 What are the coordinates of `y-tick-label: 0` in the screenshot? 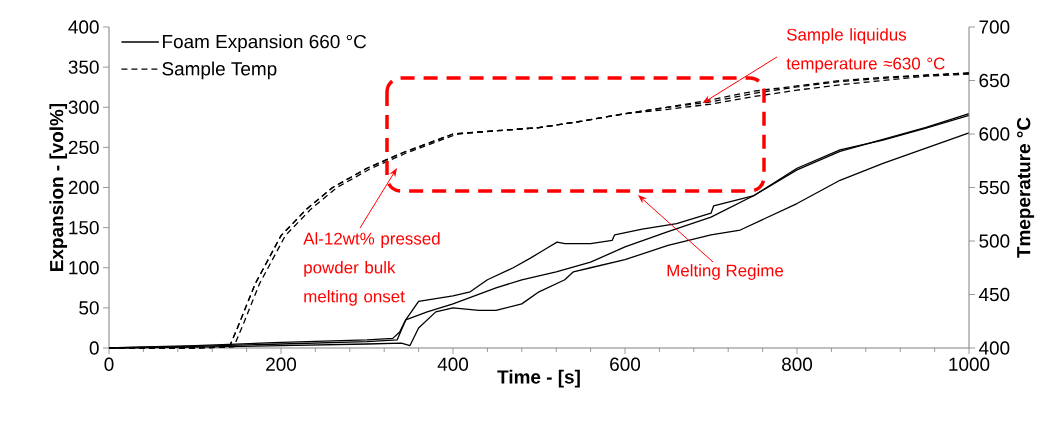 It's located at (94, 348).